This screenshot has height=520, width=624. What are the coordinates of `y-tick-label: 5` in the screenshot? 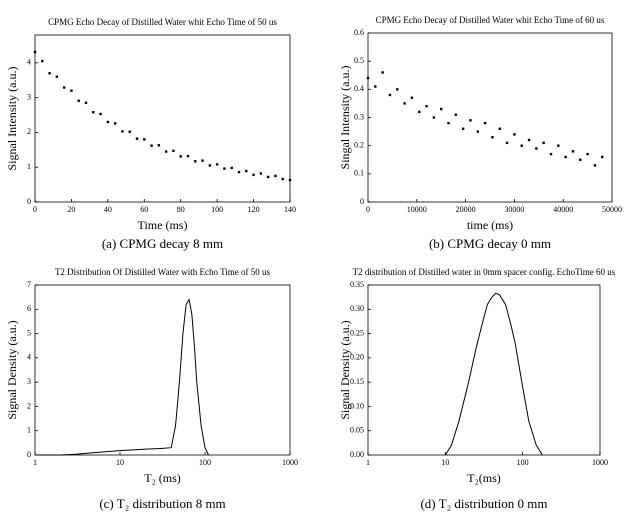 It's located at (29, 332).